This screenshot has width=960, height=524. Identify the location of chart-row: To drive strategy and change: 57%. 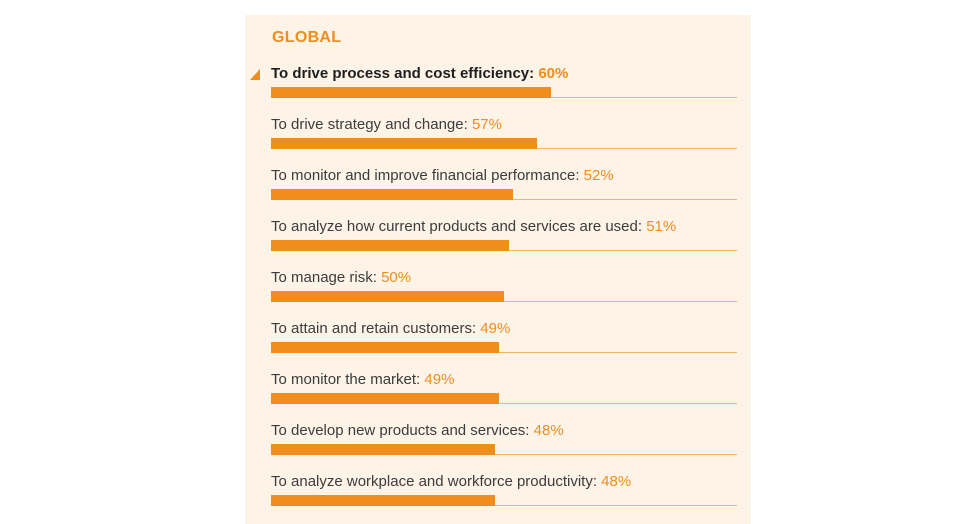
(504, 141).